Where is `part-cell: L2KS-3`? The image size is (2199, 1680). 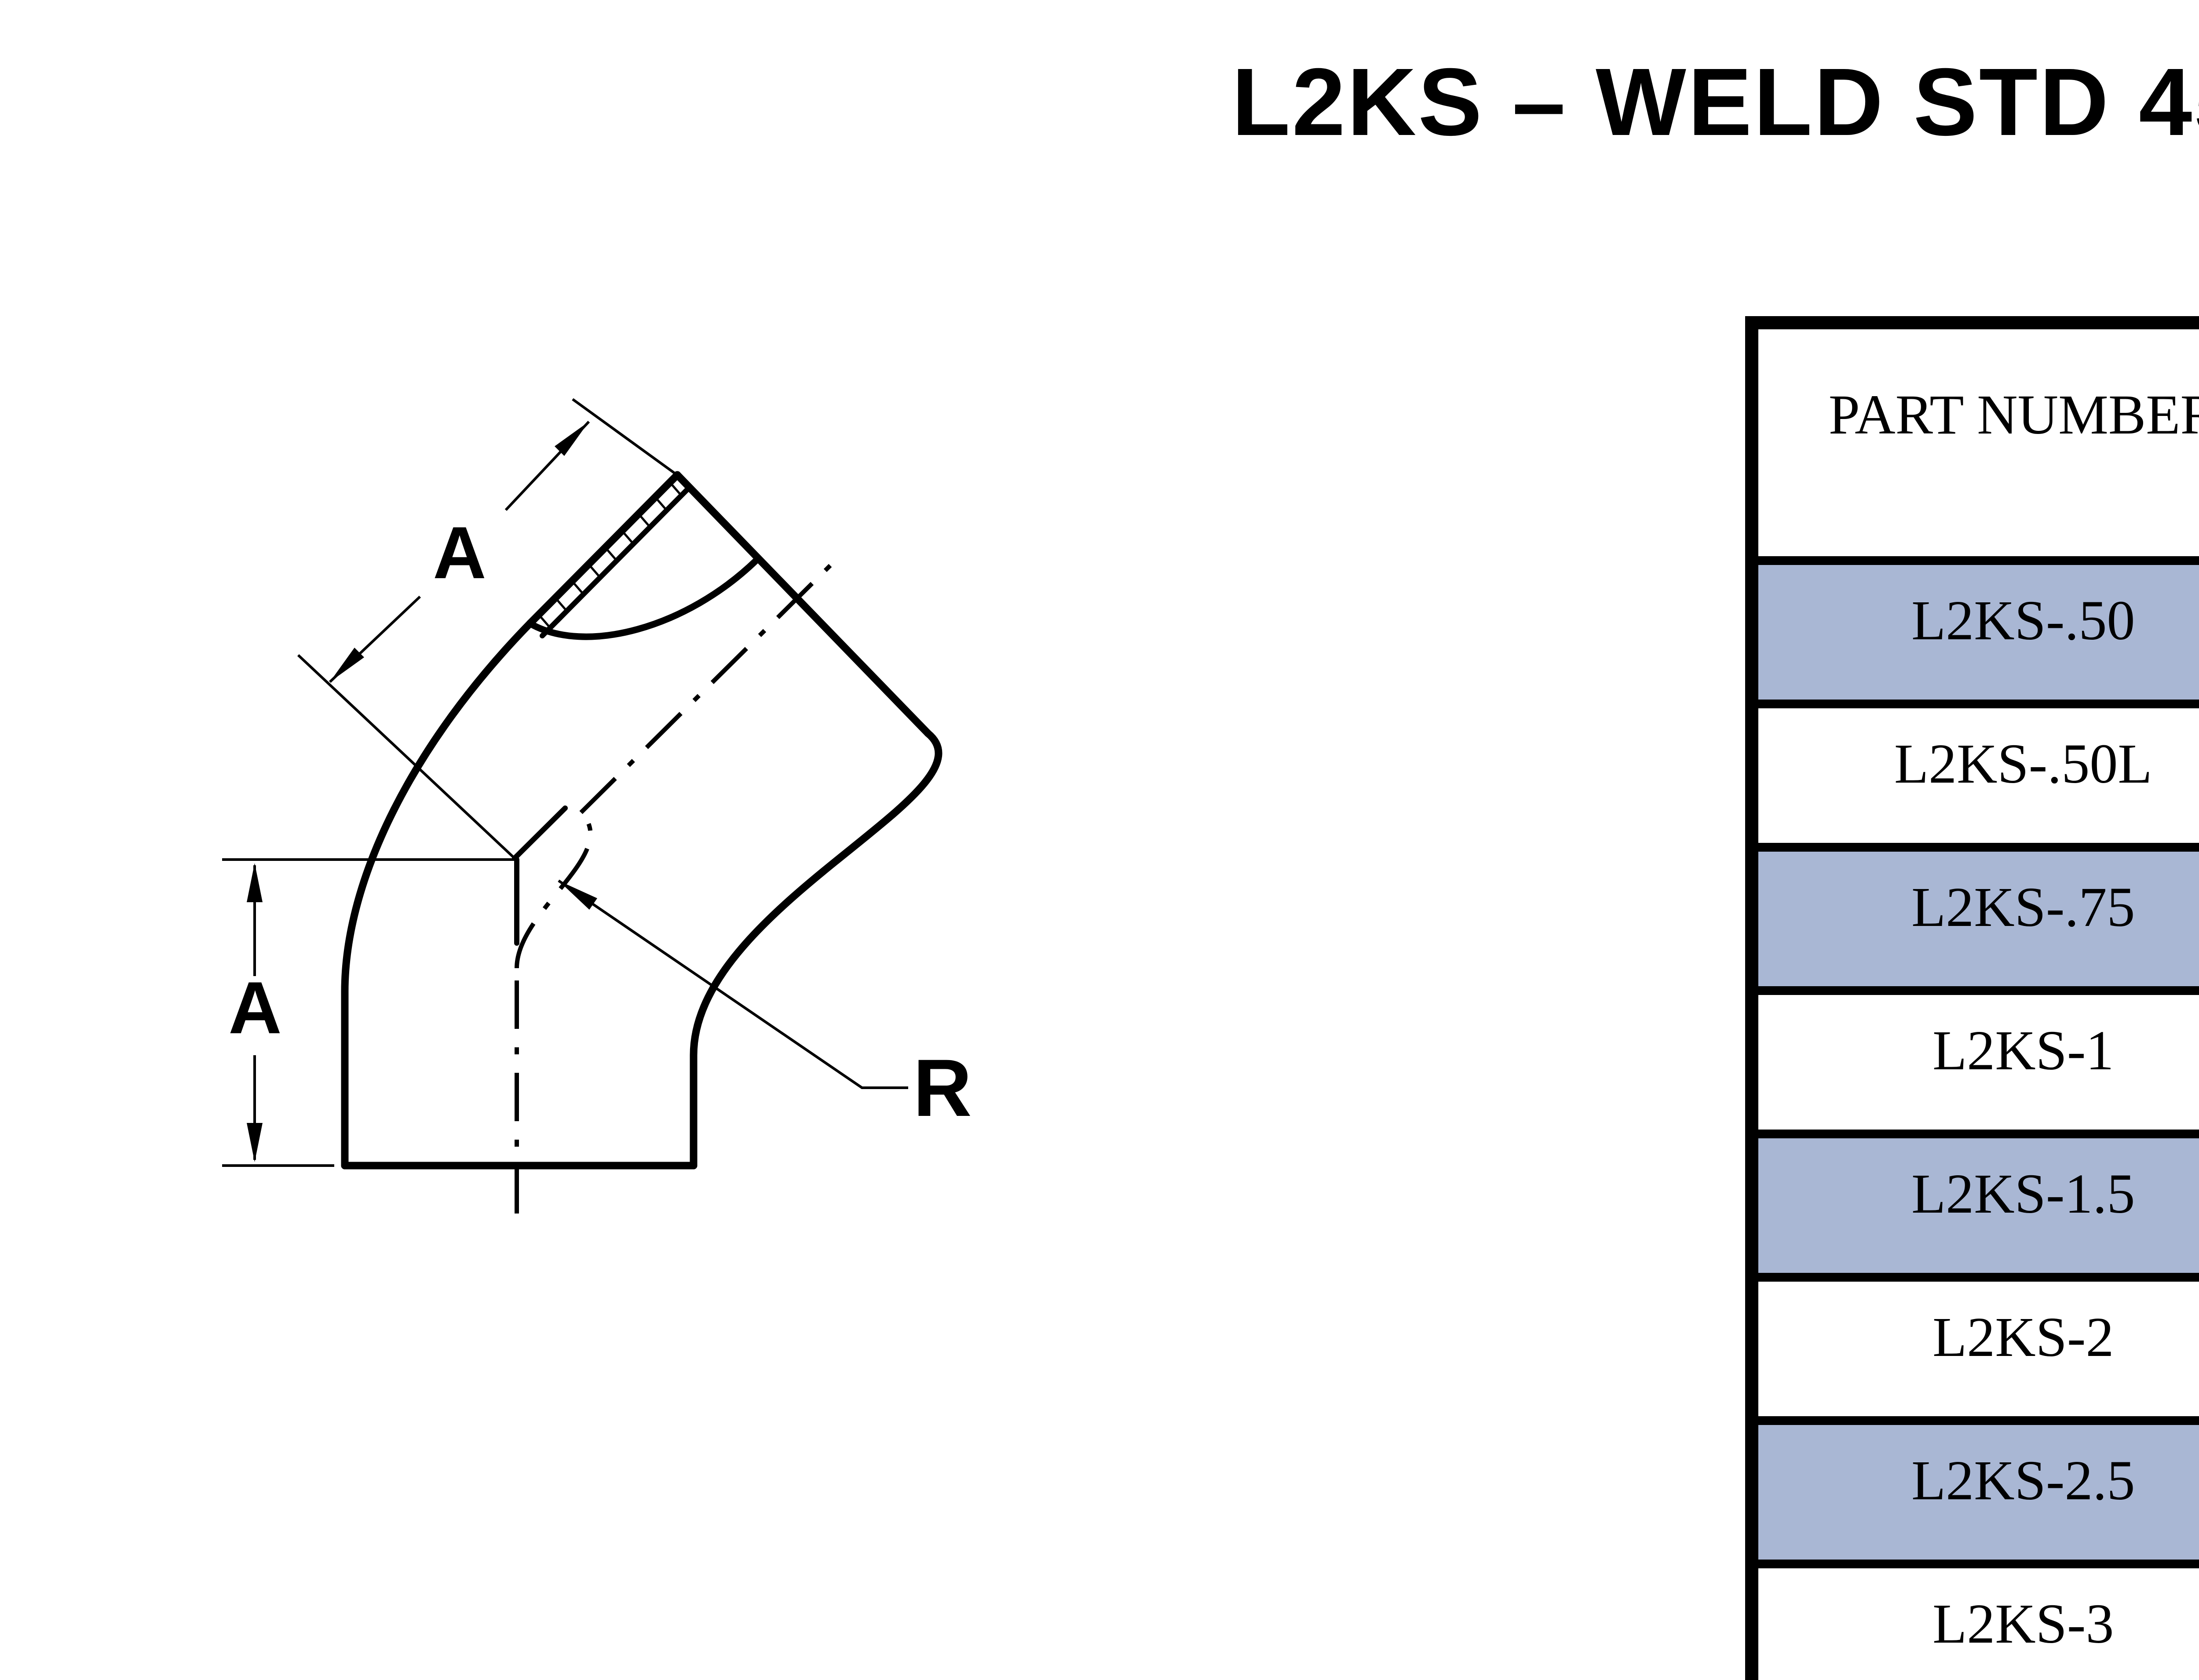
part-cell: L2KS-3 is located at coordinates (1974, 1620).